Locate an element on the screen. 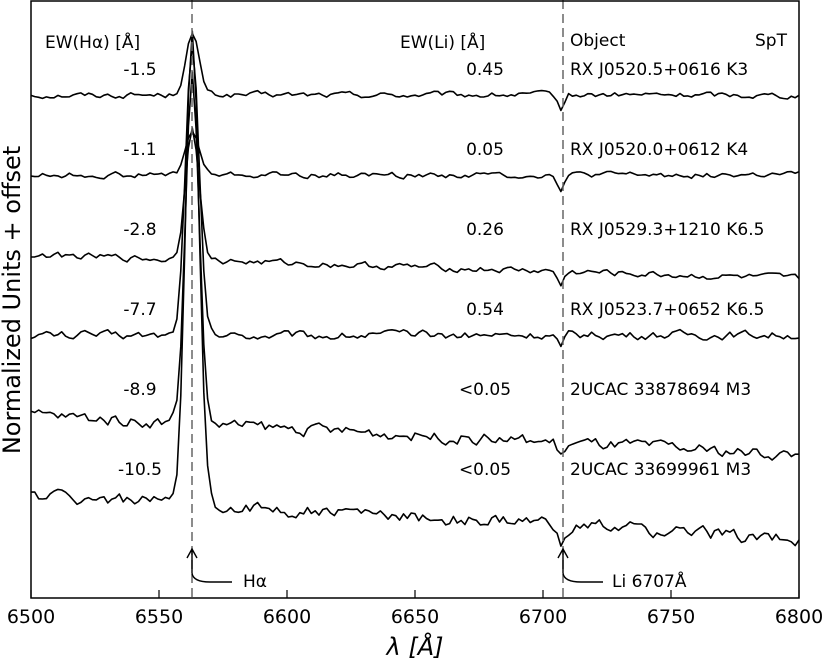  x-tick-label: 6500 is located at coordinates (31, 617).